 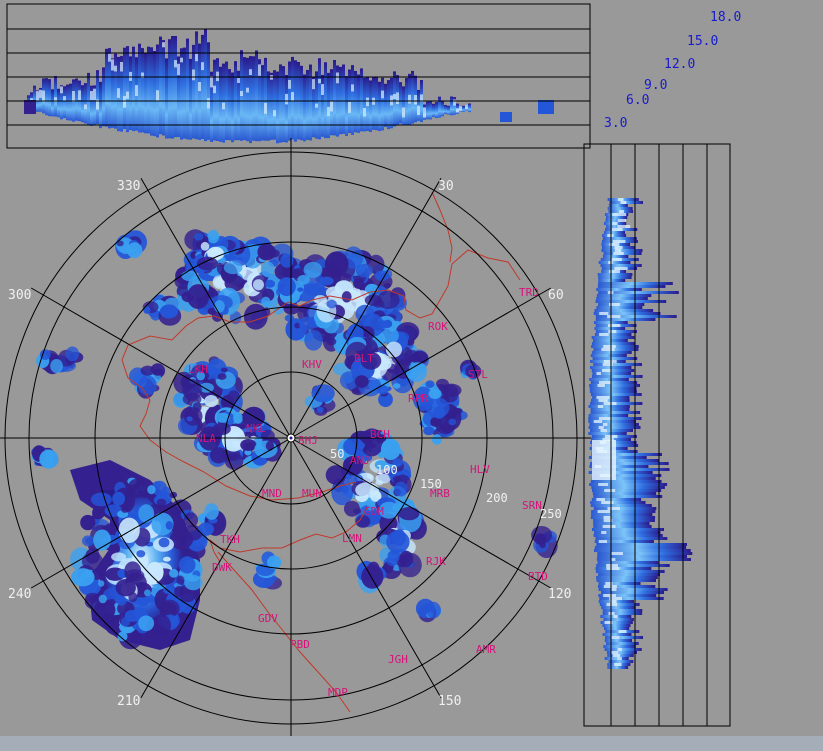 What do you see at coordinates (672, 70) in the screenshot?
I see `height-scale: 18.0 15.0 12.0 9.0 6.0 3.0` at bounding box center [672, 70].